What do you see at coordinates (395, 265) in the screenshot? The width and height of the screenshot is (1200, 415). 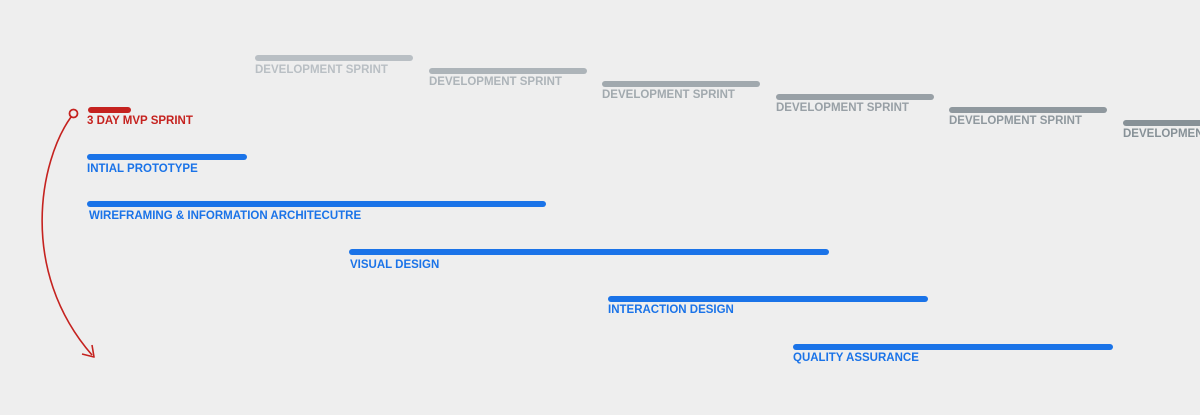 I see `task-label: VISUAL DESIGN` at bounding box center [395, 265].